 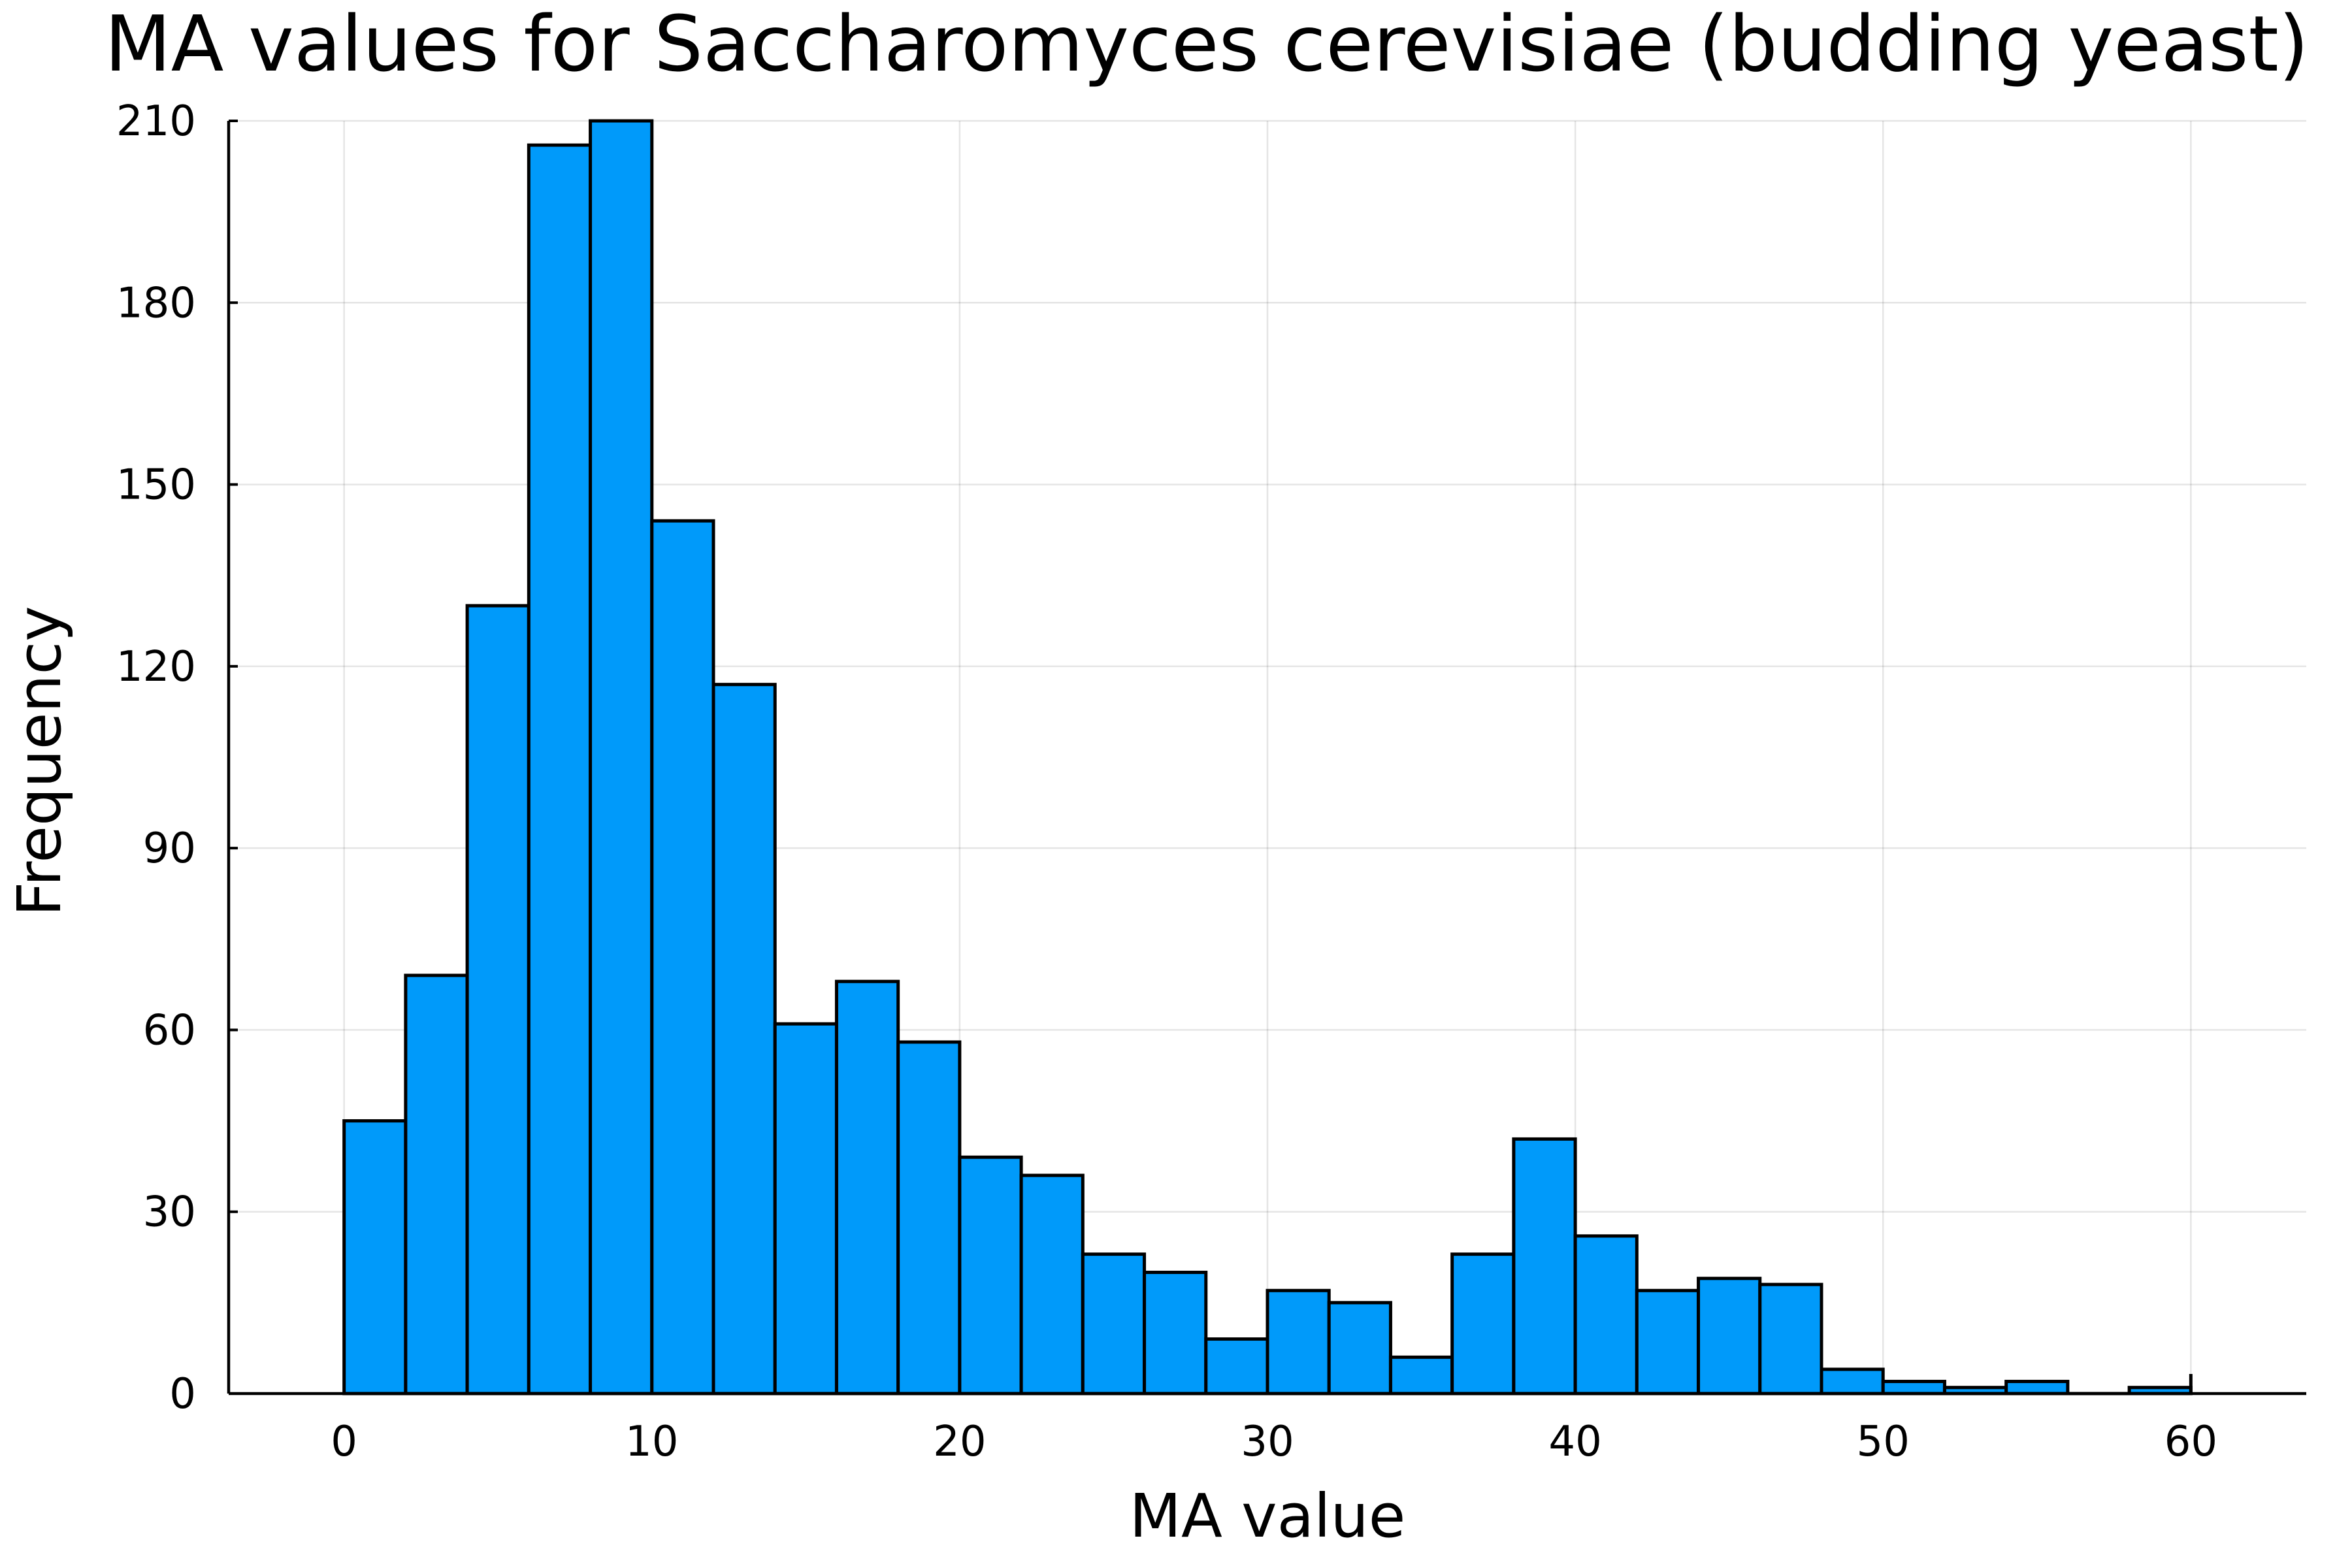 I want to click on y-tick-label: 150, so click(x=156, y=485).